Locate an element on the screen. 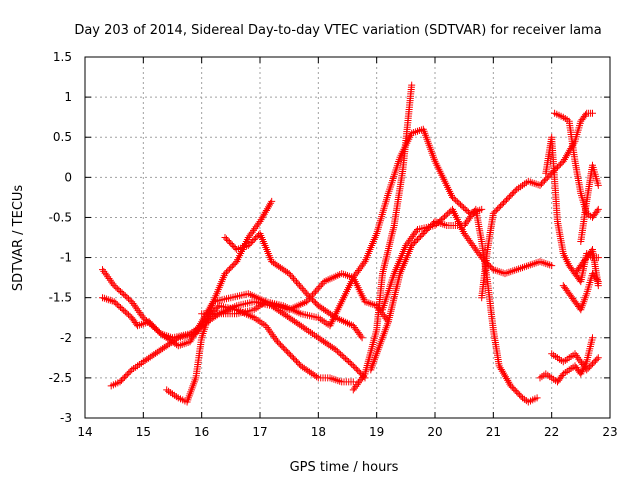 Image resolution: width=640 pixels, height=480 pixels. y-tick-label: -3 is located at coordinates (66, 418).